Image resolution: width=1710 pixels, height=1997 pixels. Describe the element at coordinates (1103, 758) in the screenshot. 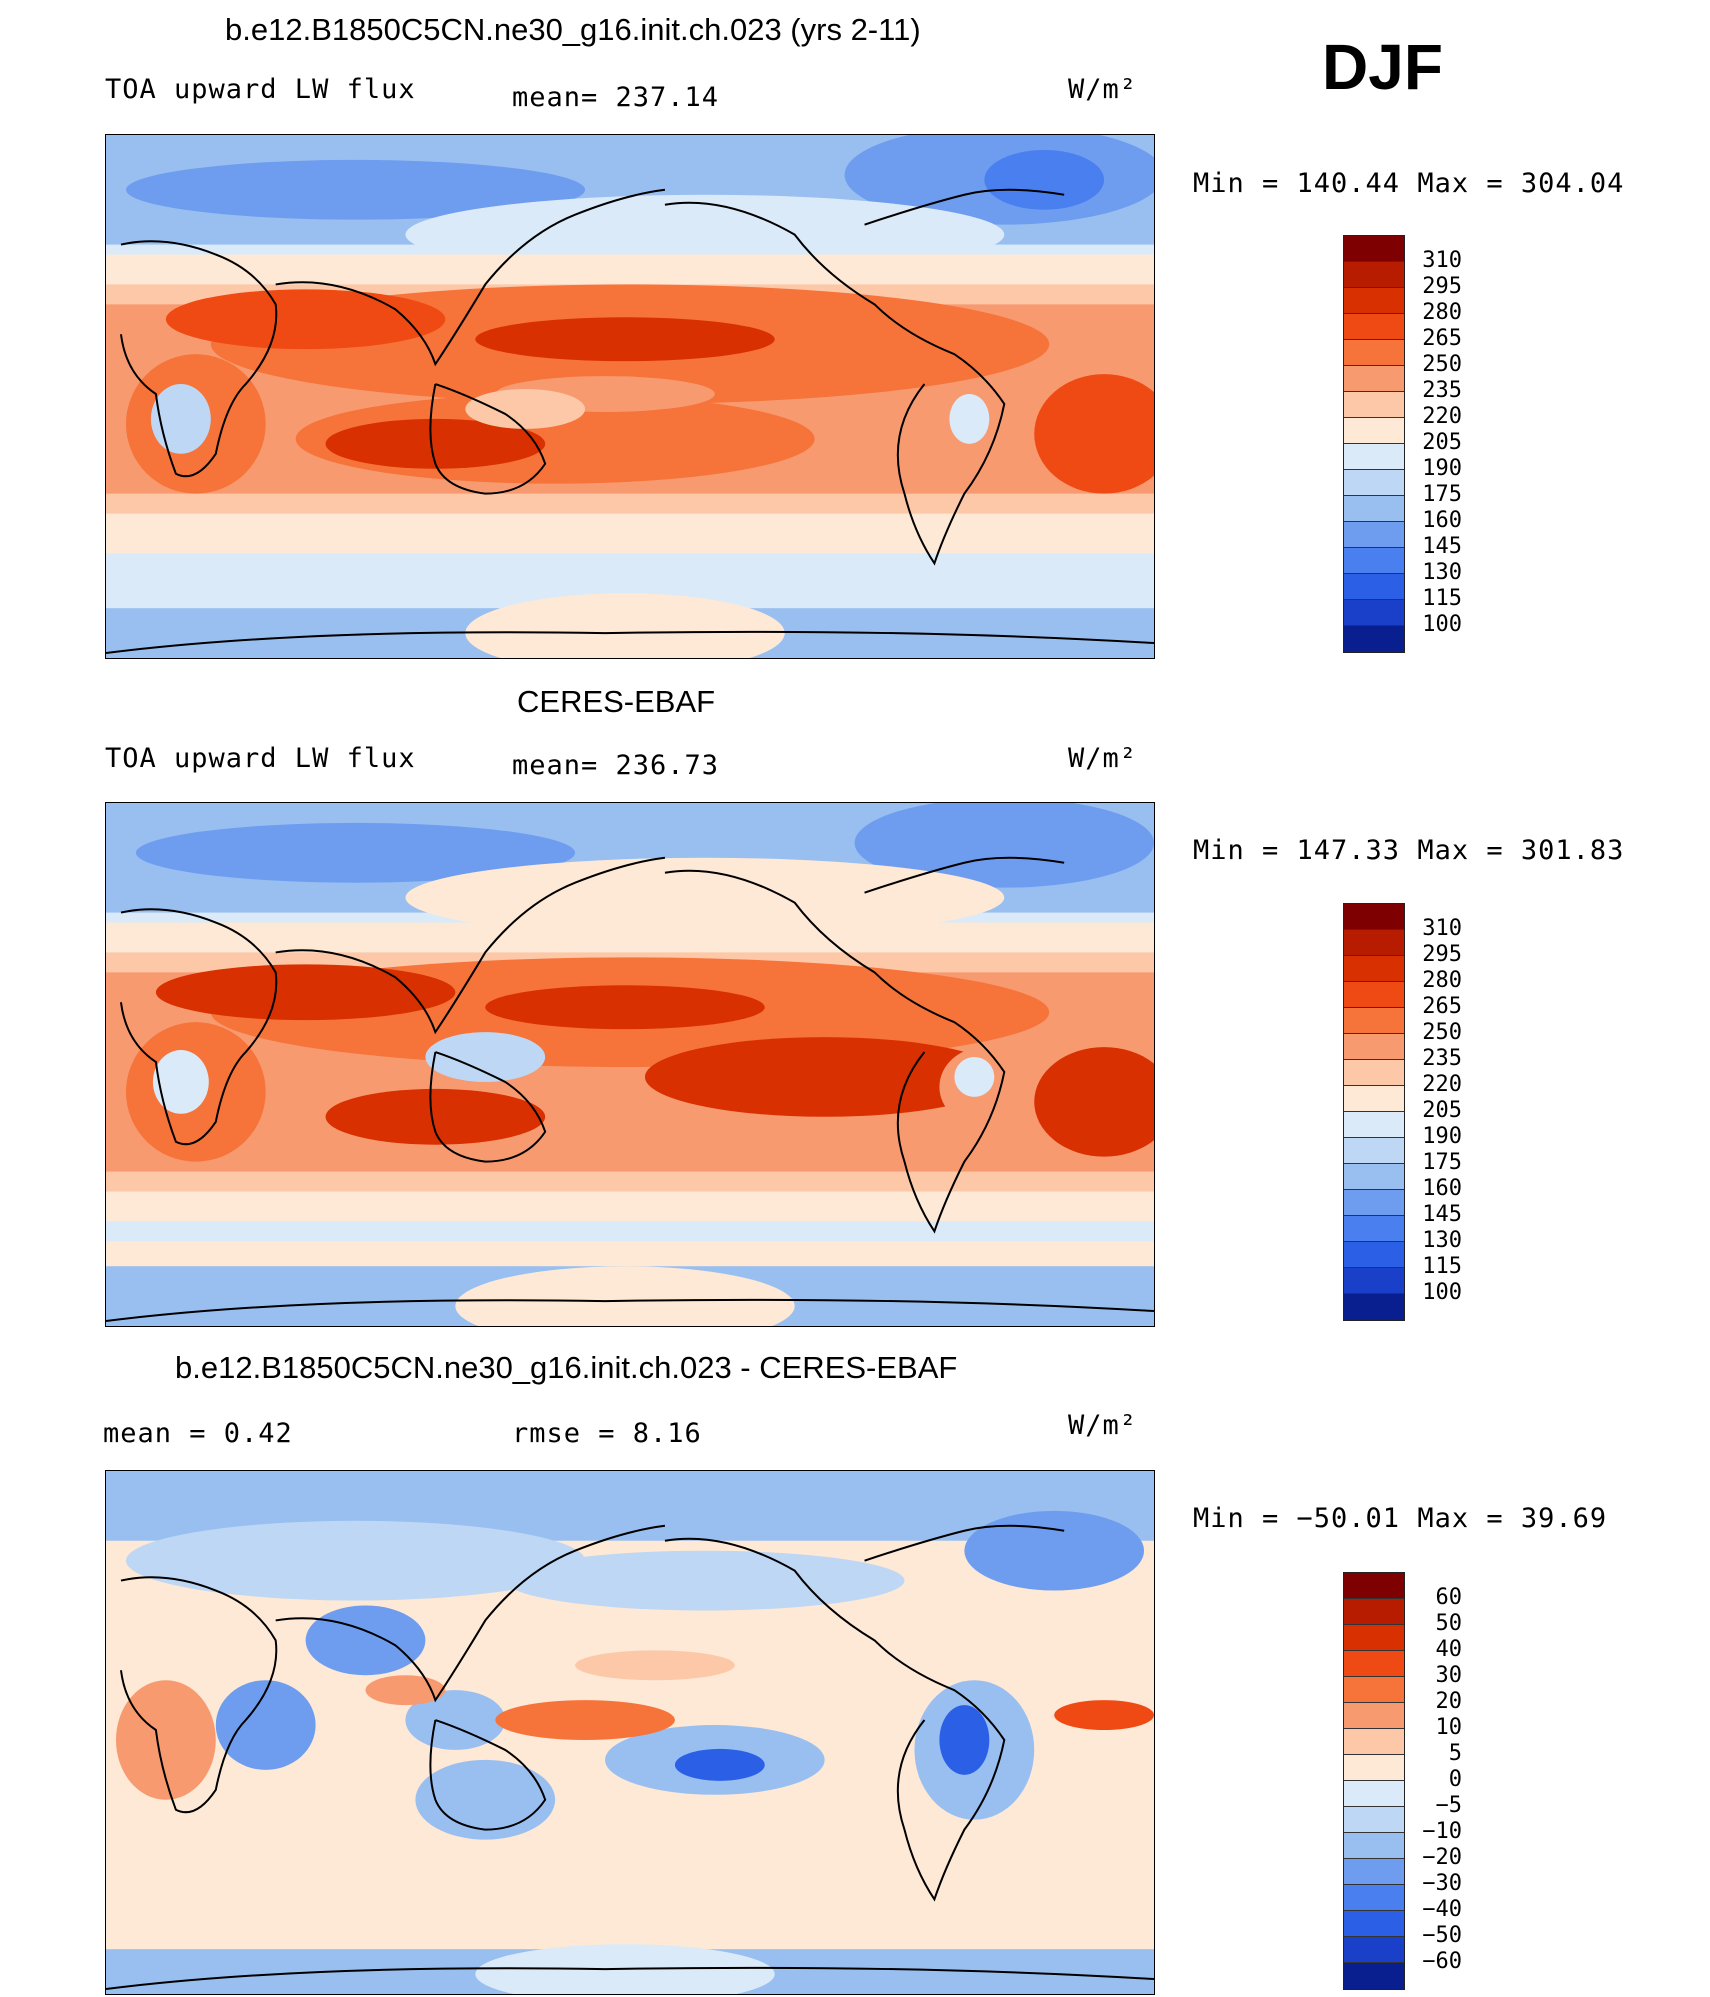

I see `panel-2-units-label: W/m²` at that location.